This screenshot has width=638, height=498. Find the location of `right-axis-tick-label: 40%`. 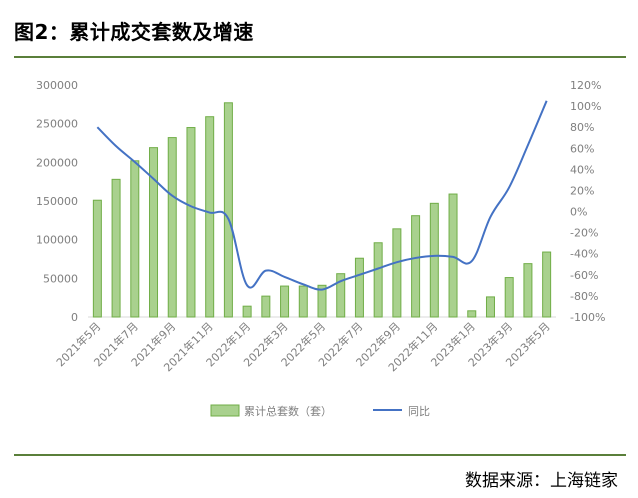

right-axis-tick-label: 40% is located at coordinates (582, 169).